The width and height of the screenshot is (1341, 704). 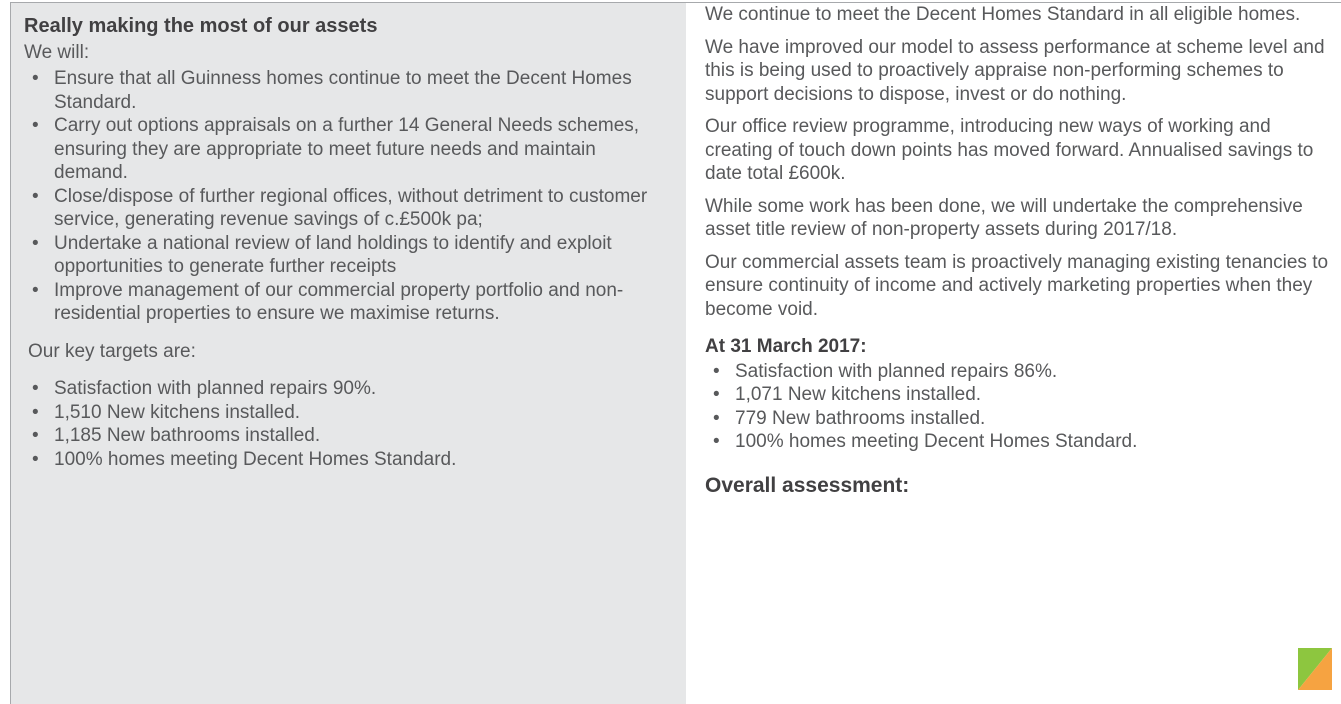 I want to click on status-item: 1,071 New kitchens installed., so click(x=1020, y=395).